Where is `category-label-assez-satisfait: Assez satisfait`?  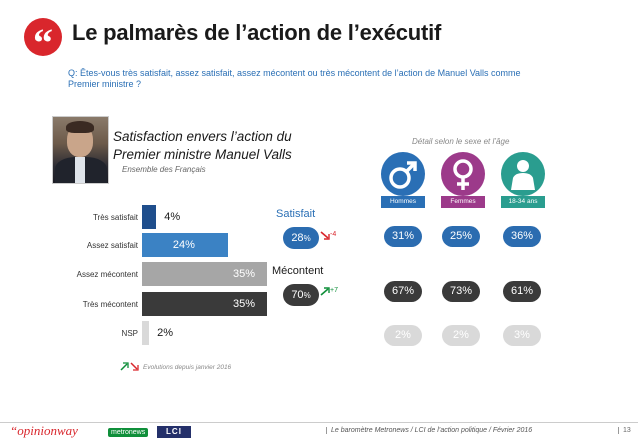 category-label-assez-satisfait: Assez satisfait is located at coordinates (112, 245).